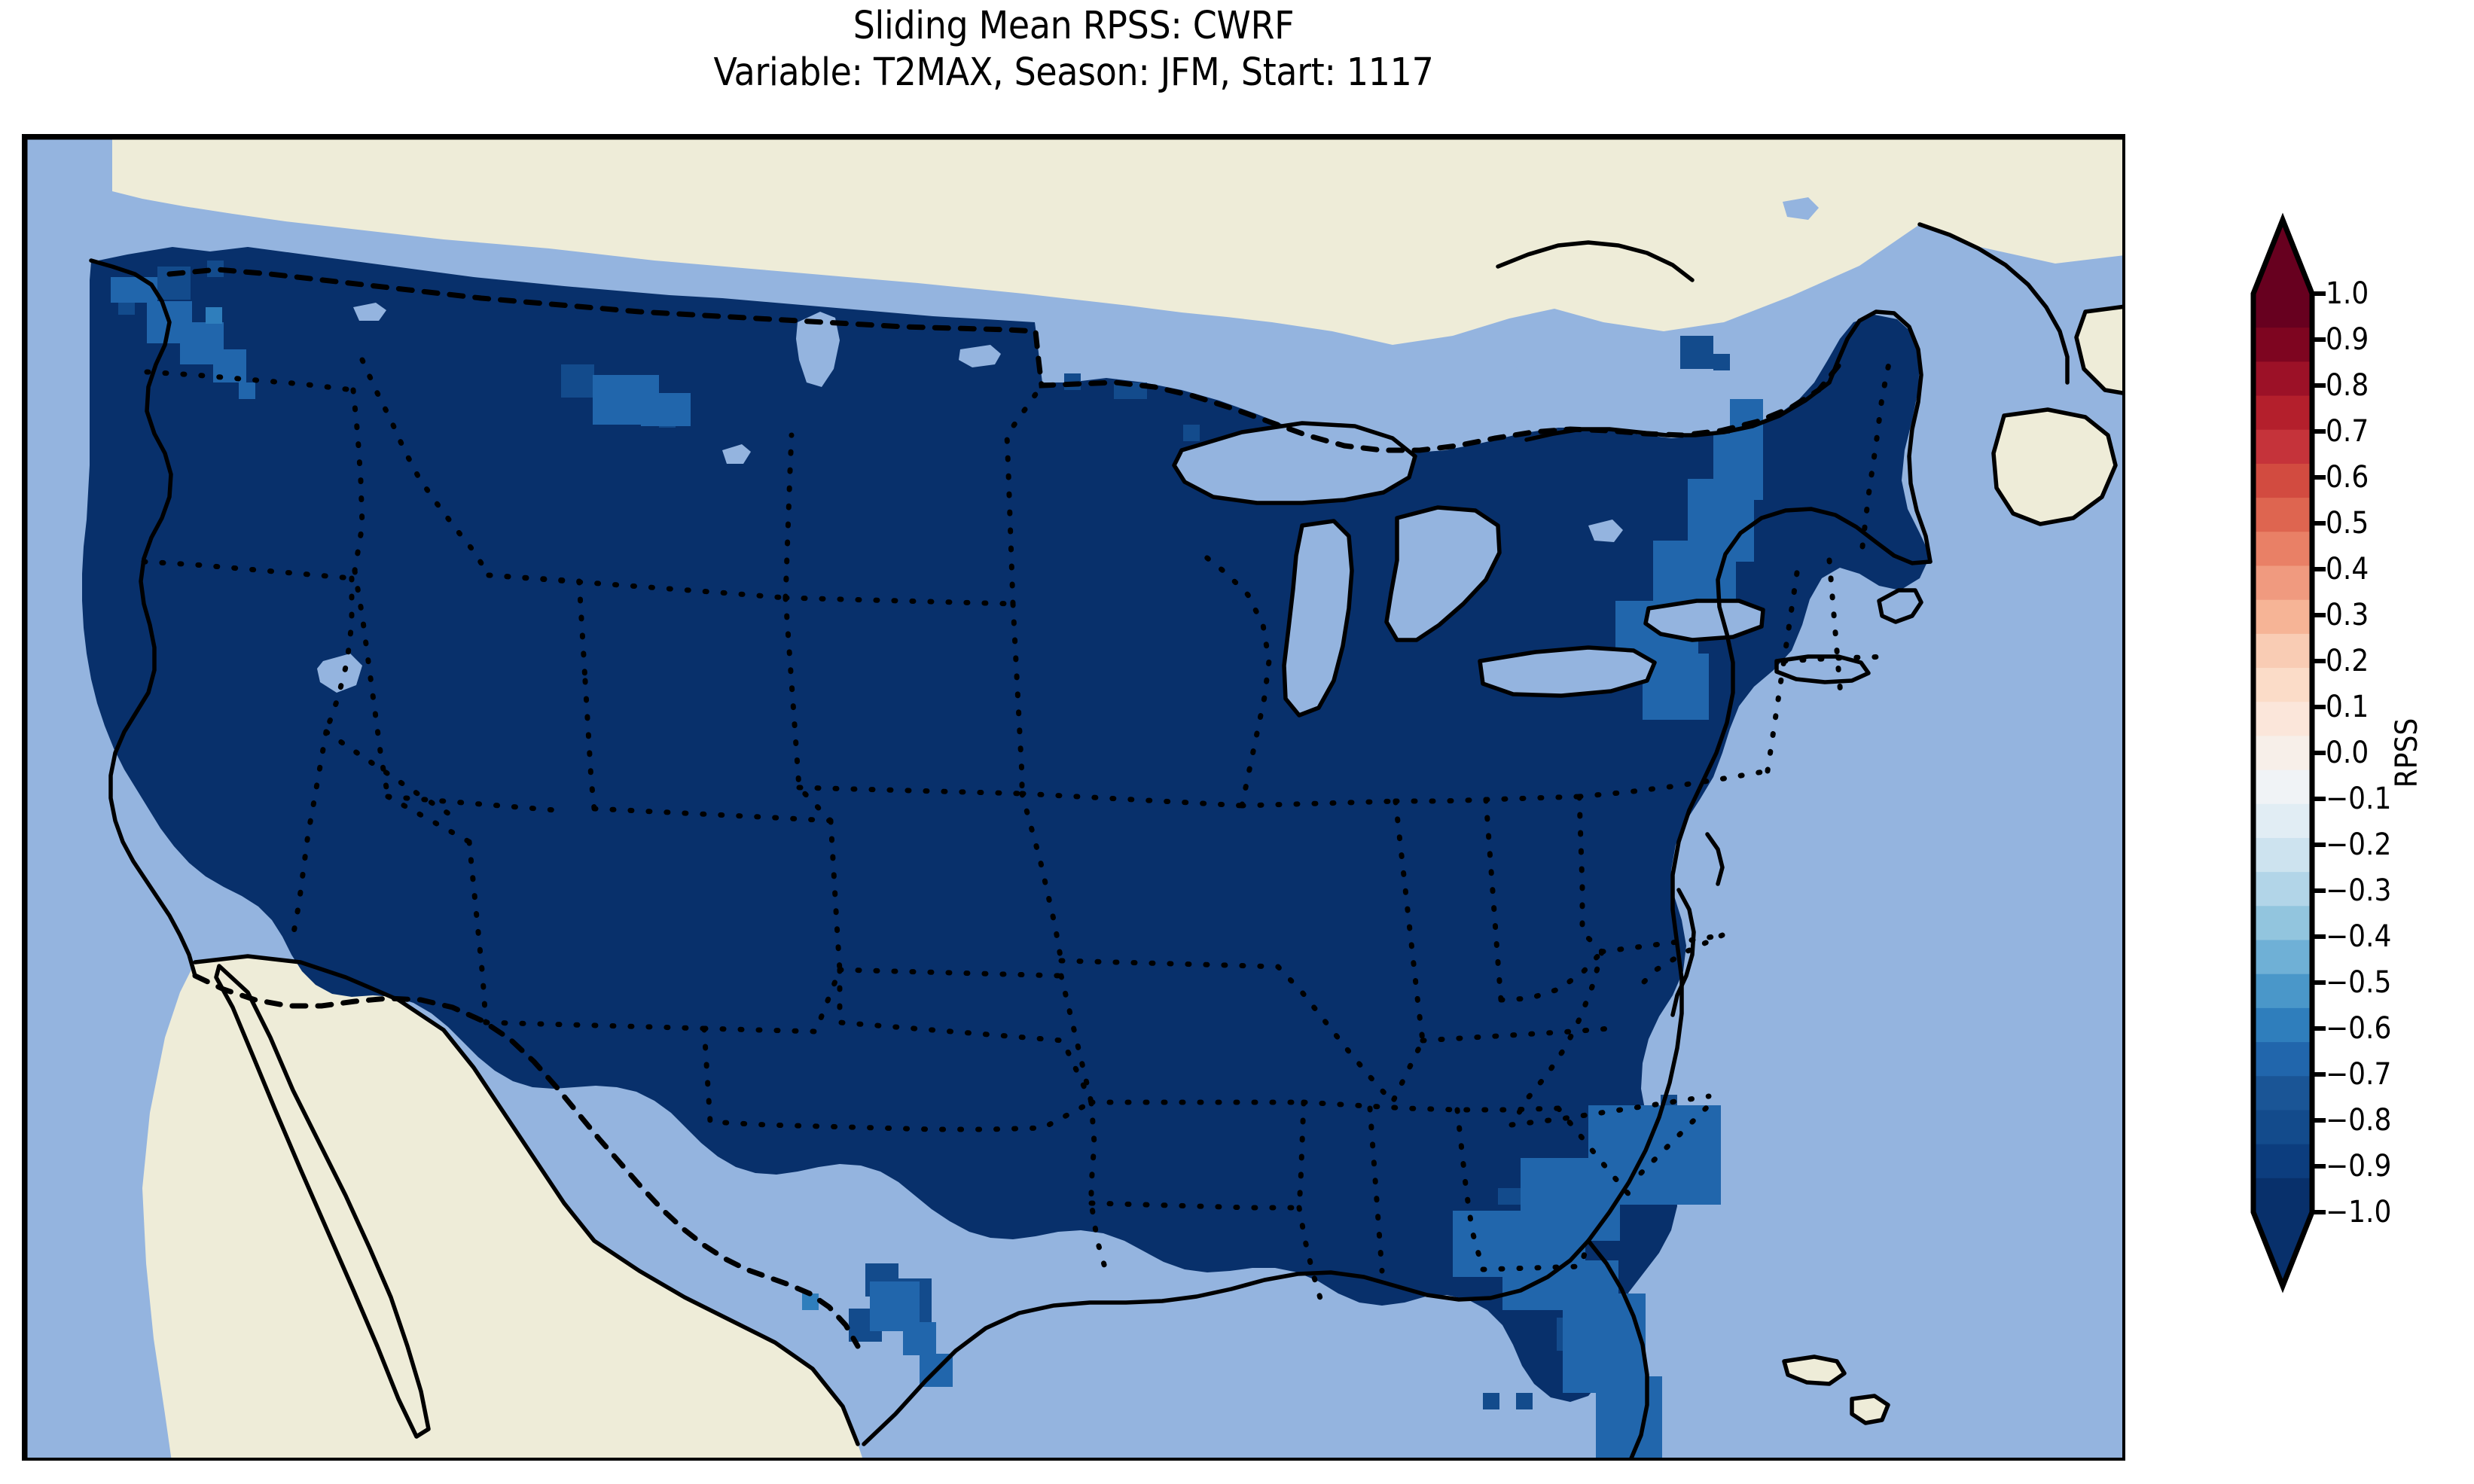  What do you see at coordinates (1319, 803) in the screenshot?
I see `wi-il-border` at bounding box center [1319, 803].